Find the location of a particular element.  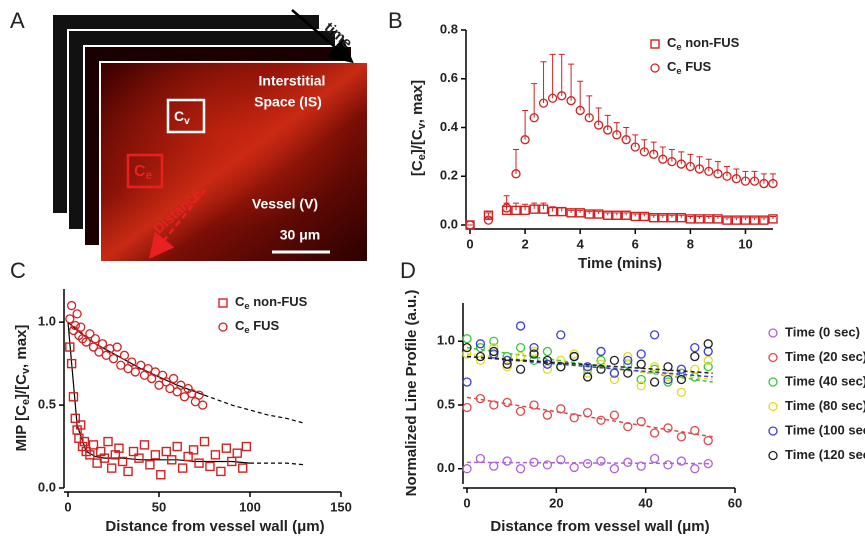

text-part: ]/[C is located at coordinates (417, 141).